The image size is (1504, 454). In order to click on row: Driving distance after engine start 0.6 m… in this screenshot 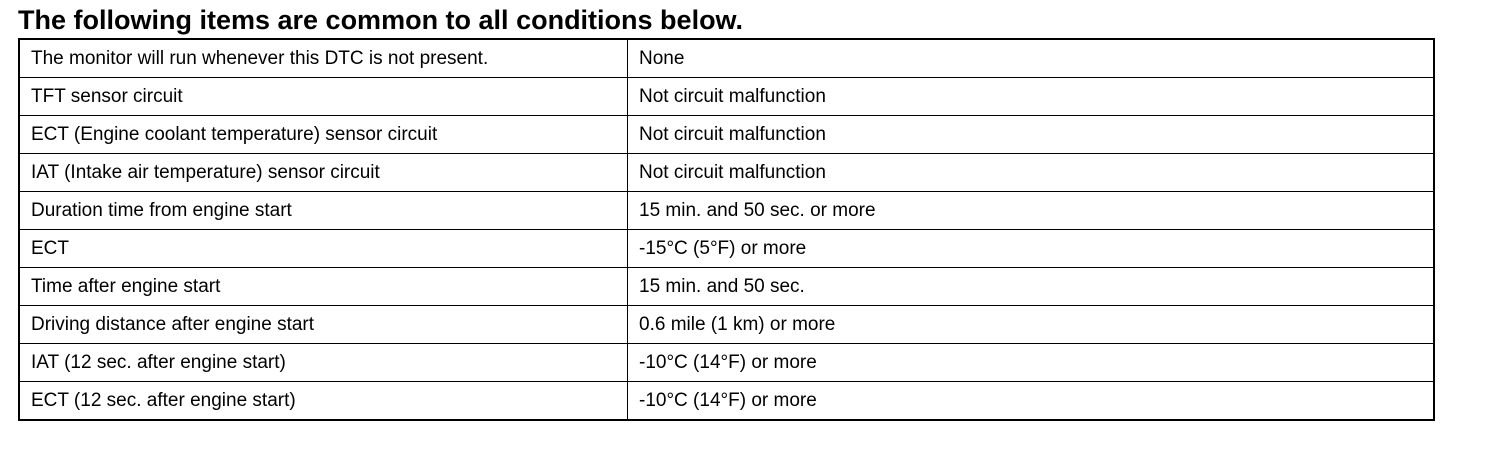, I will do `click(726, 324)`.